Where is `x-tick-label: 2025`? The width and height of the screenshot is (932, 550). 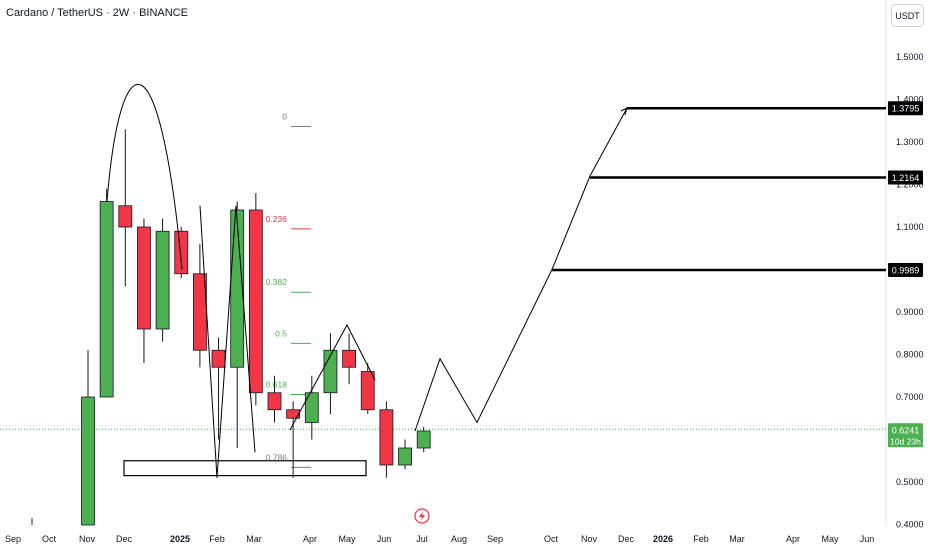
x-tick-label: 2025 is located at coordinates (180, 539).